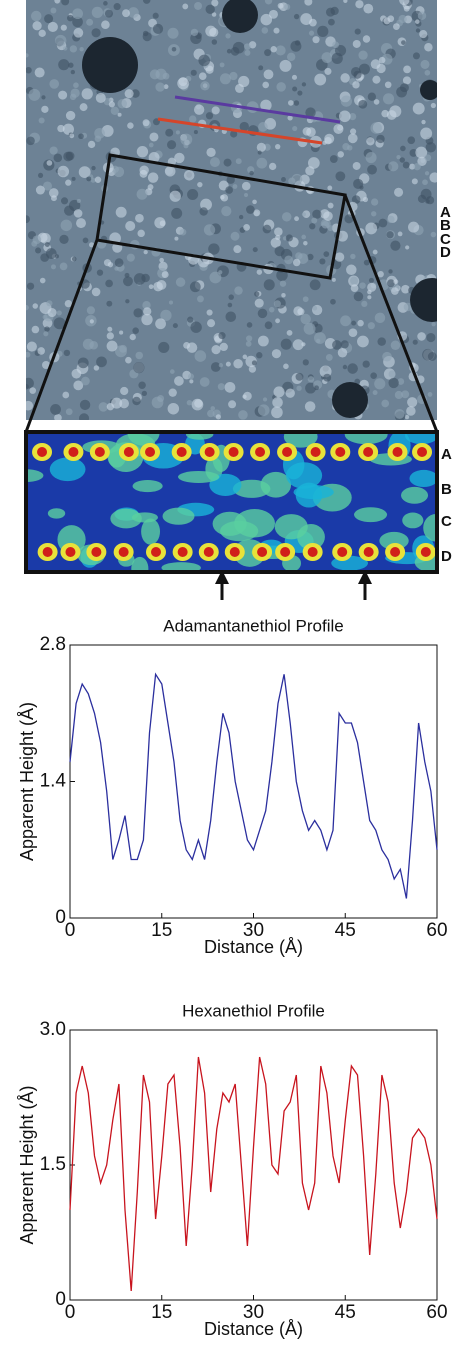 The width and height of the screenshot is (455, 1345). I want to click on line-series, so click(253, 1174).